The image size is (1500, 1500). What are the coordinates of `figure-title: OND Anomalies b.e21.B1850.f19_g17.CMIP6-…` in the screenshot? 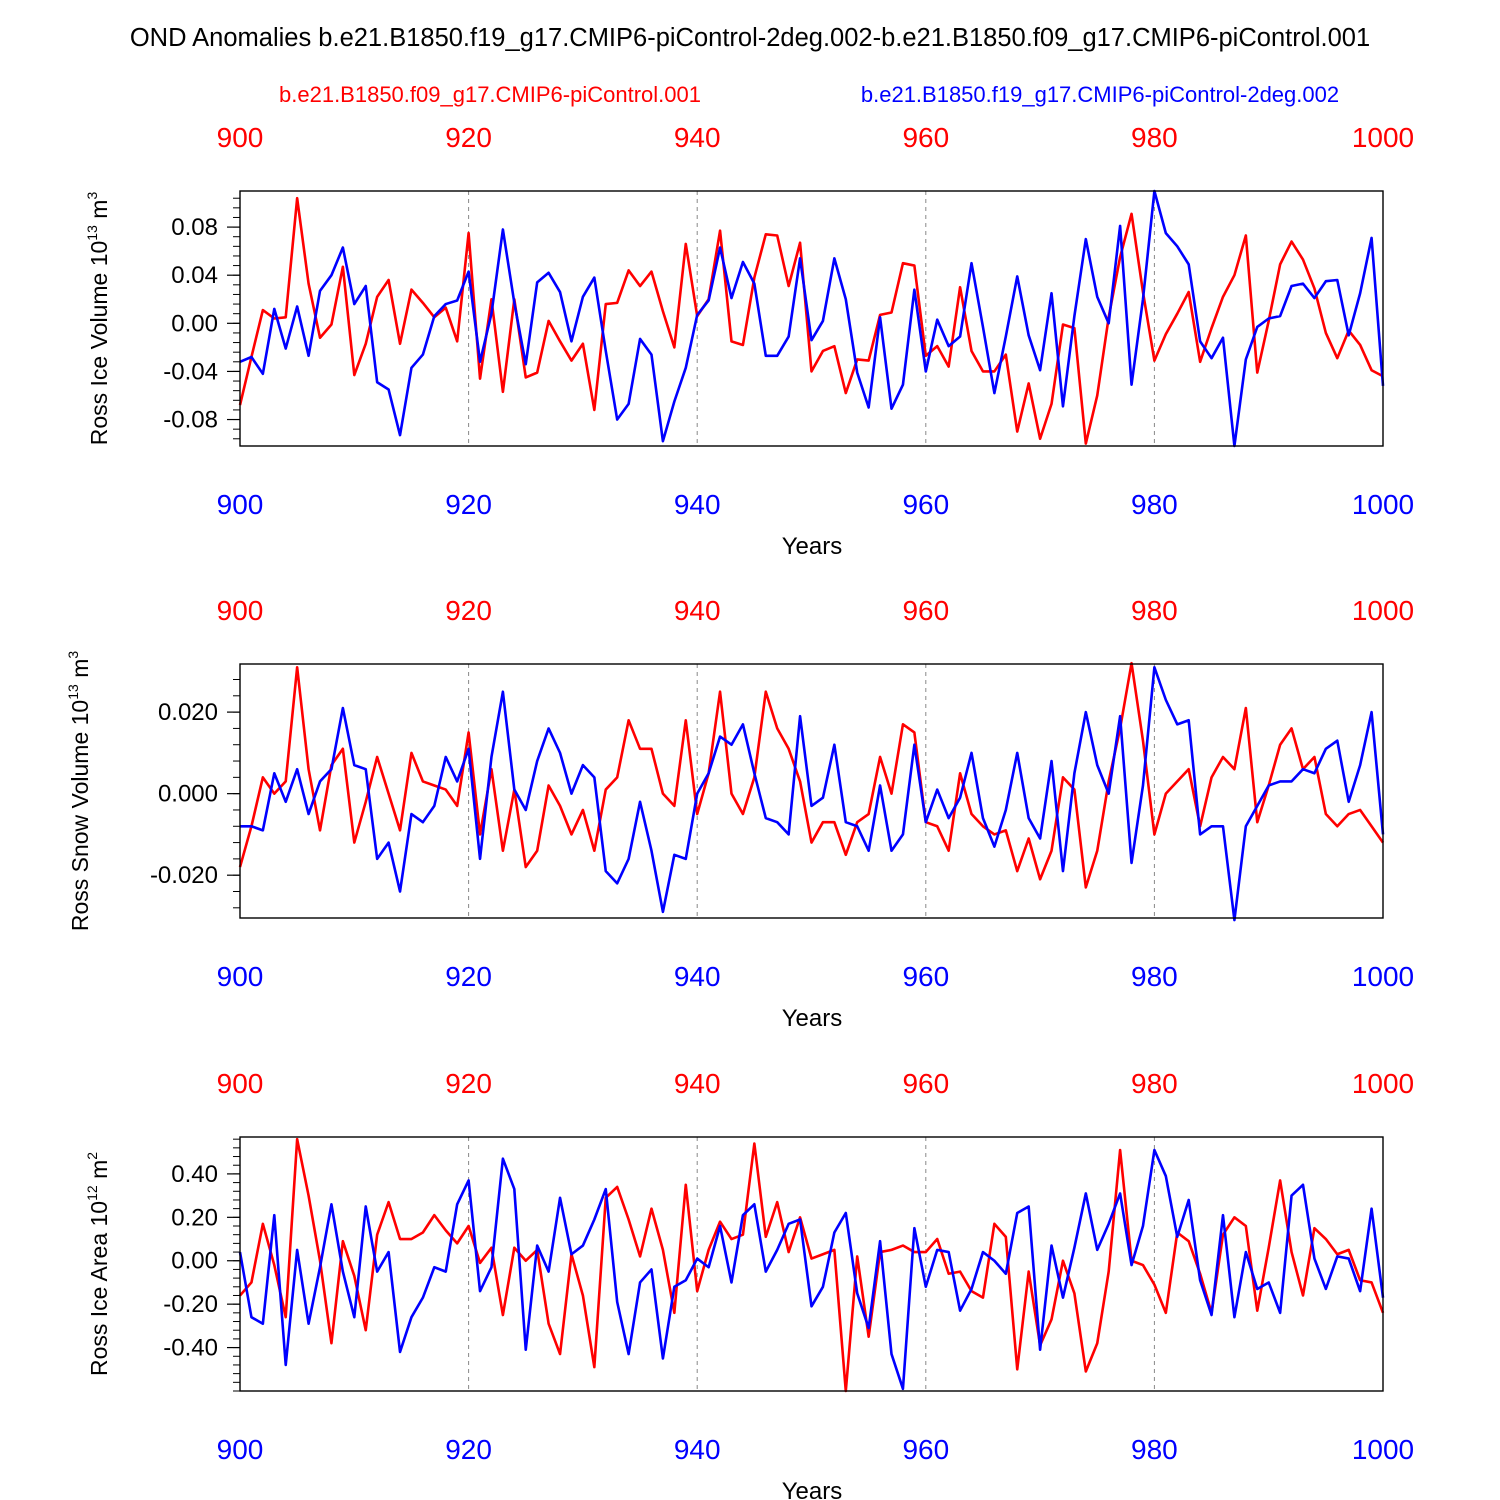 It's located at (750, 38).